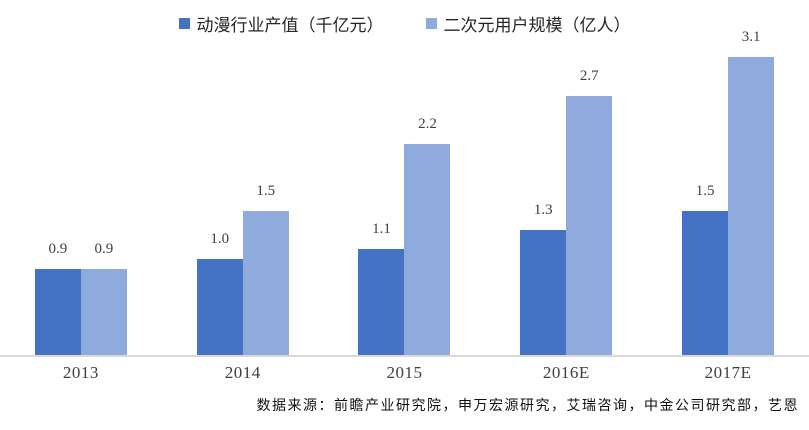 This screenshot has width=809, height=430. Describe the element at coordinates (220, 239) in the screenshot. I see `value-label-2014-series-0: 1.0` at that location.